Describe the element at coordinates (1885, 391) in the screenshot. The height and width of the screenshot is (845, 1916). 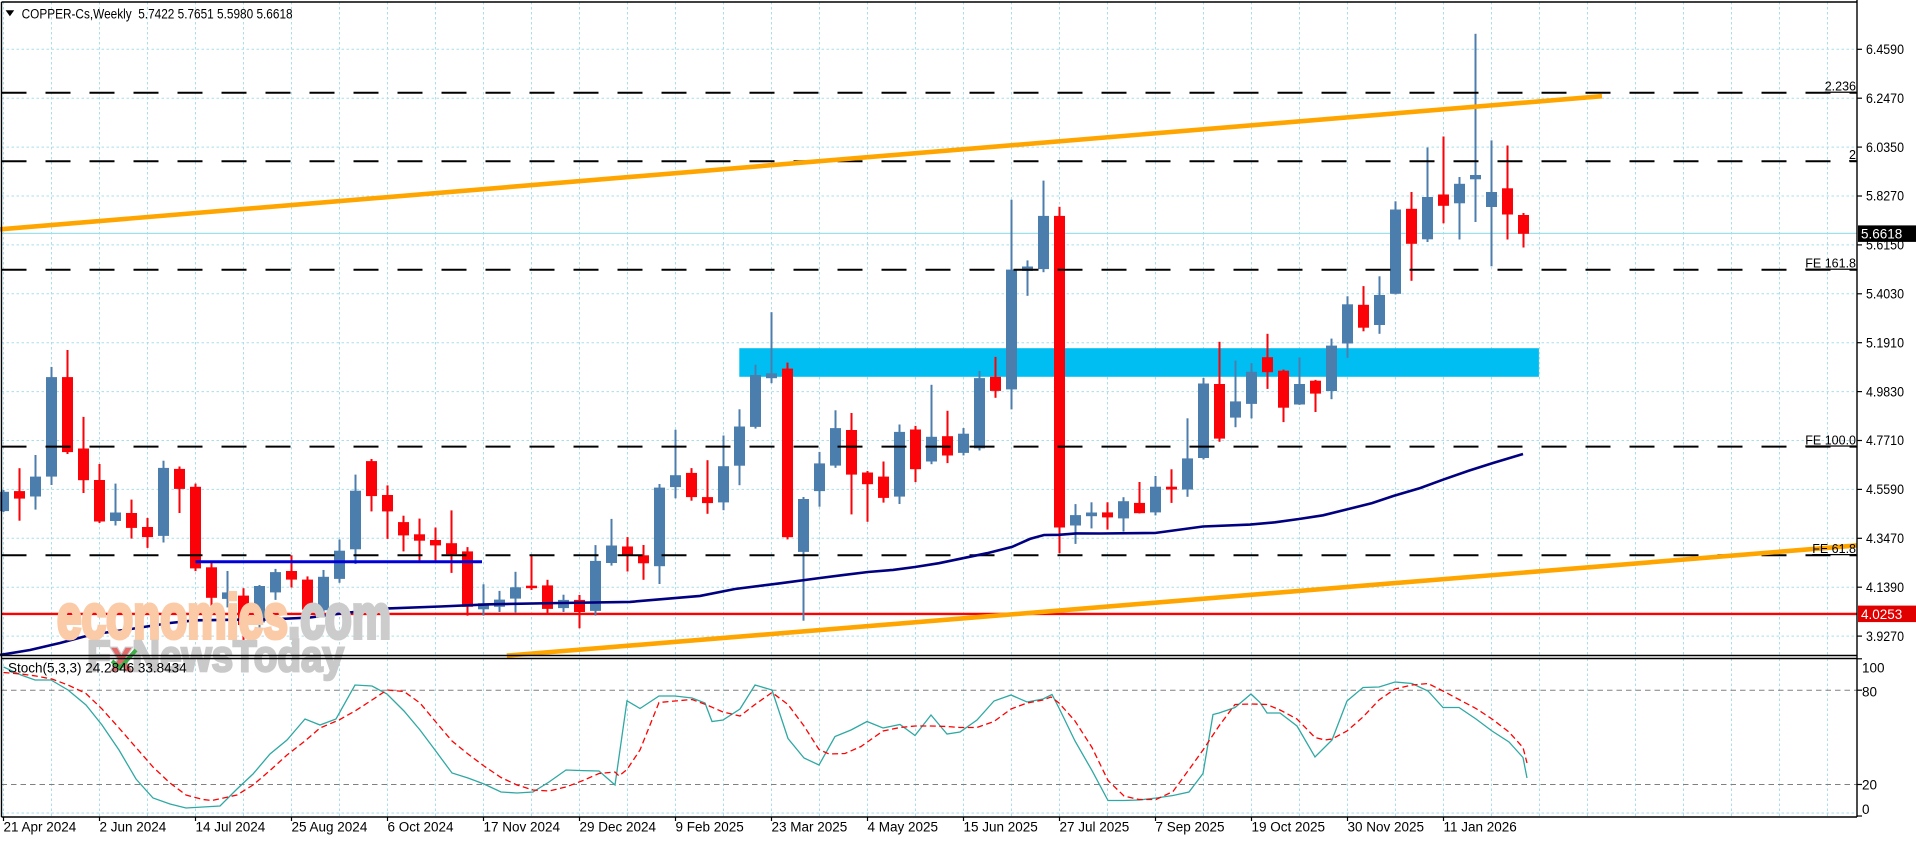
I see `svg-text: 4.9830` at that location.